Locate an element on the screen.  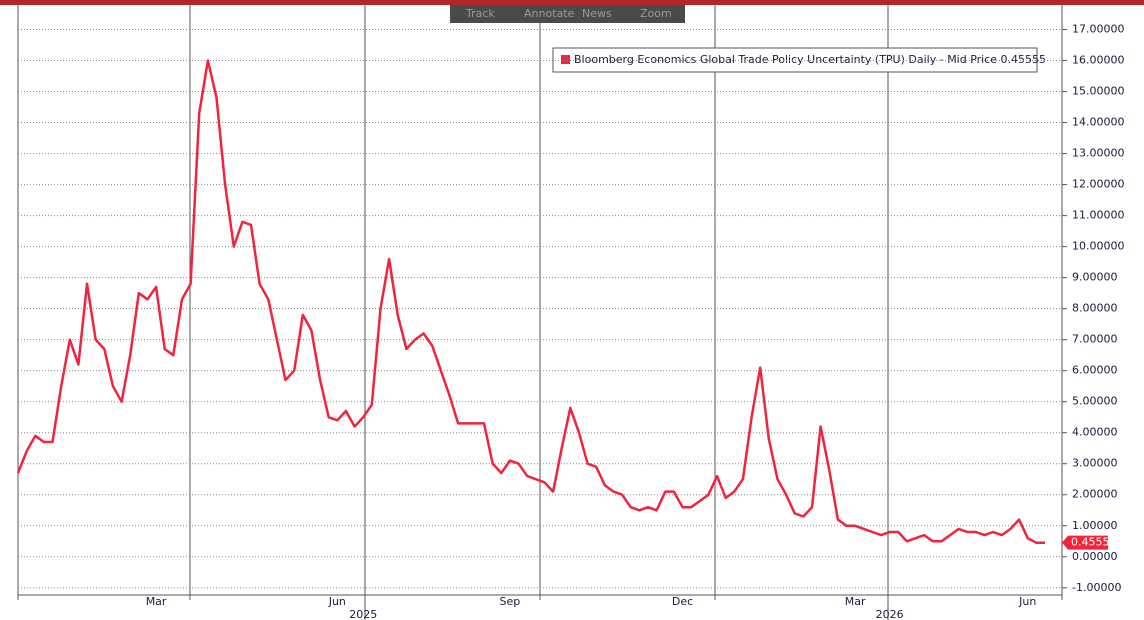
y-tick-label: 1.00000 is located at coordinates (1095, 525).